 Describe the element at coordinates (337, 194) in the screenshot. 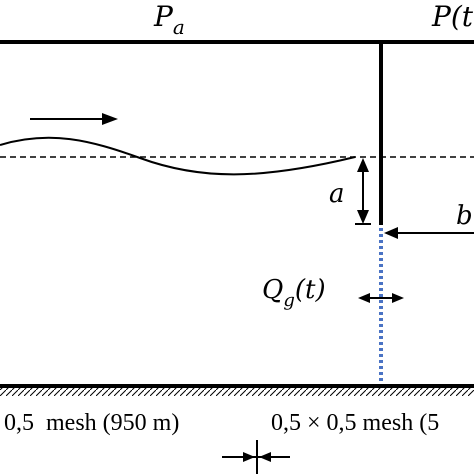

I see `amplitude-label: a` at that location.